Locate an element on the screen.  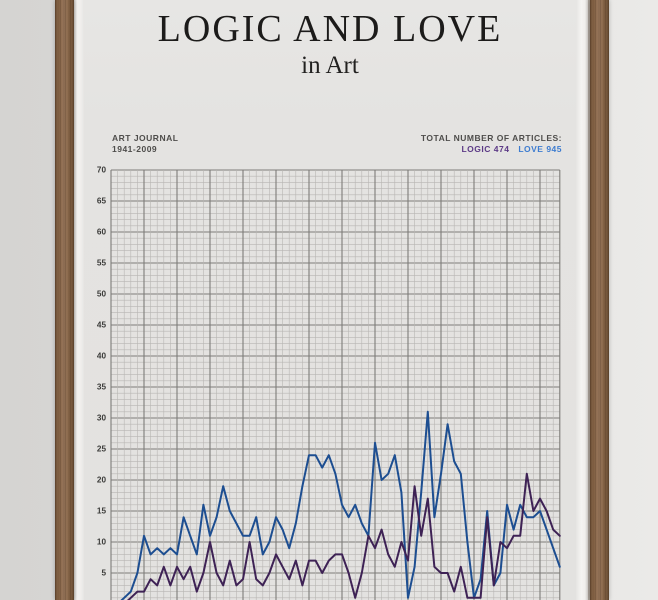
legend-love: LOVE 945 is located at coordinates (540, 149).